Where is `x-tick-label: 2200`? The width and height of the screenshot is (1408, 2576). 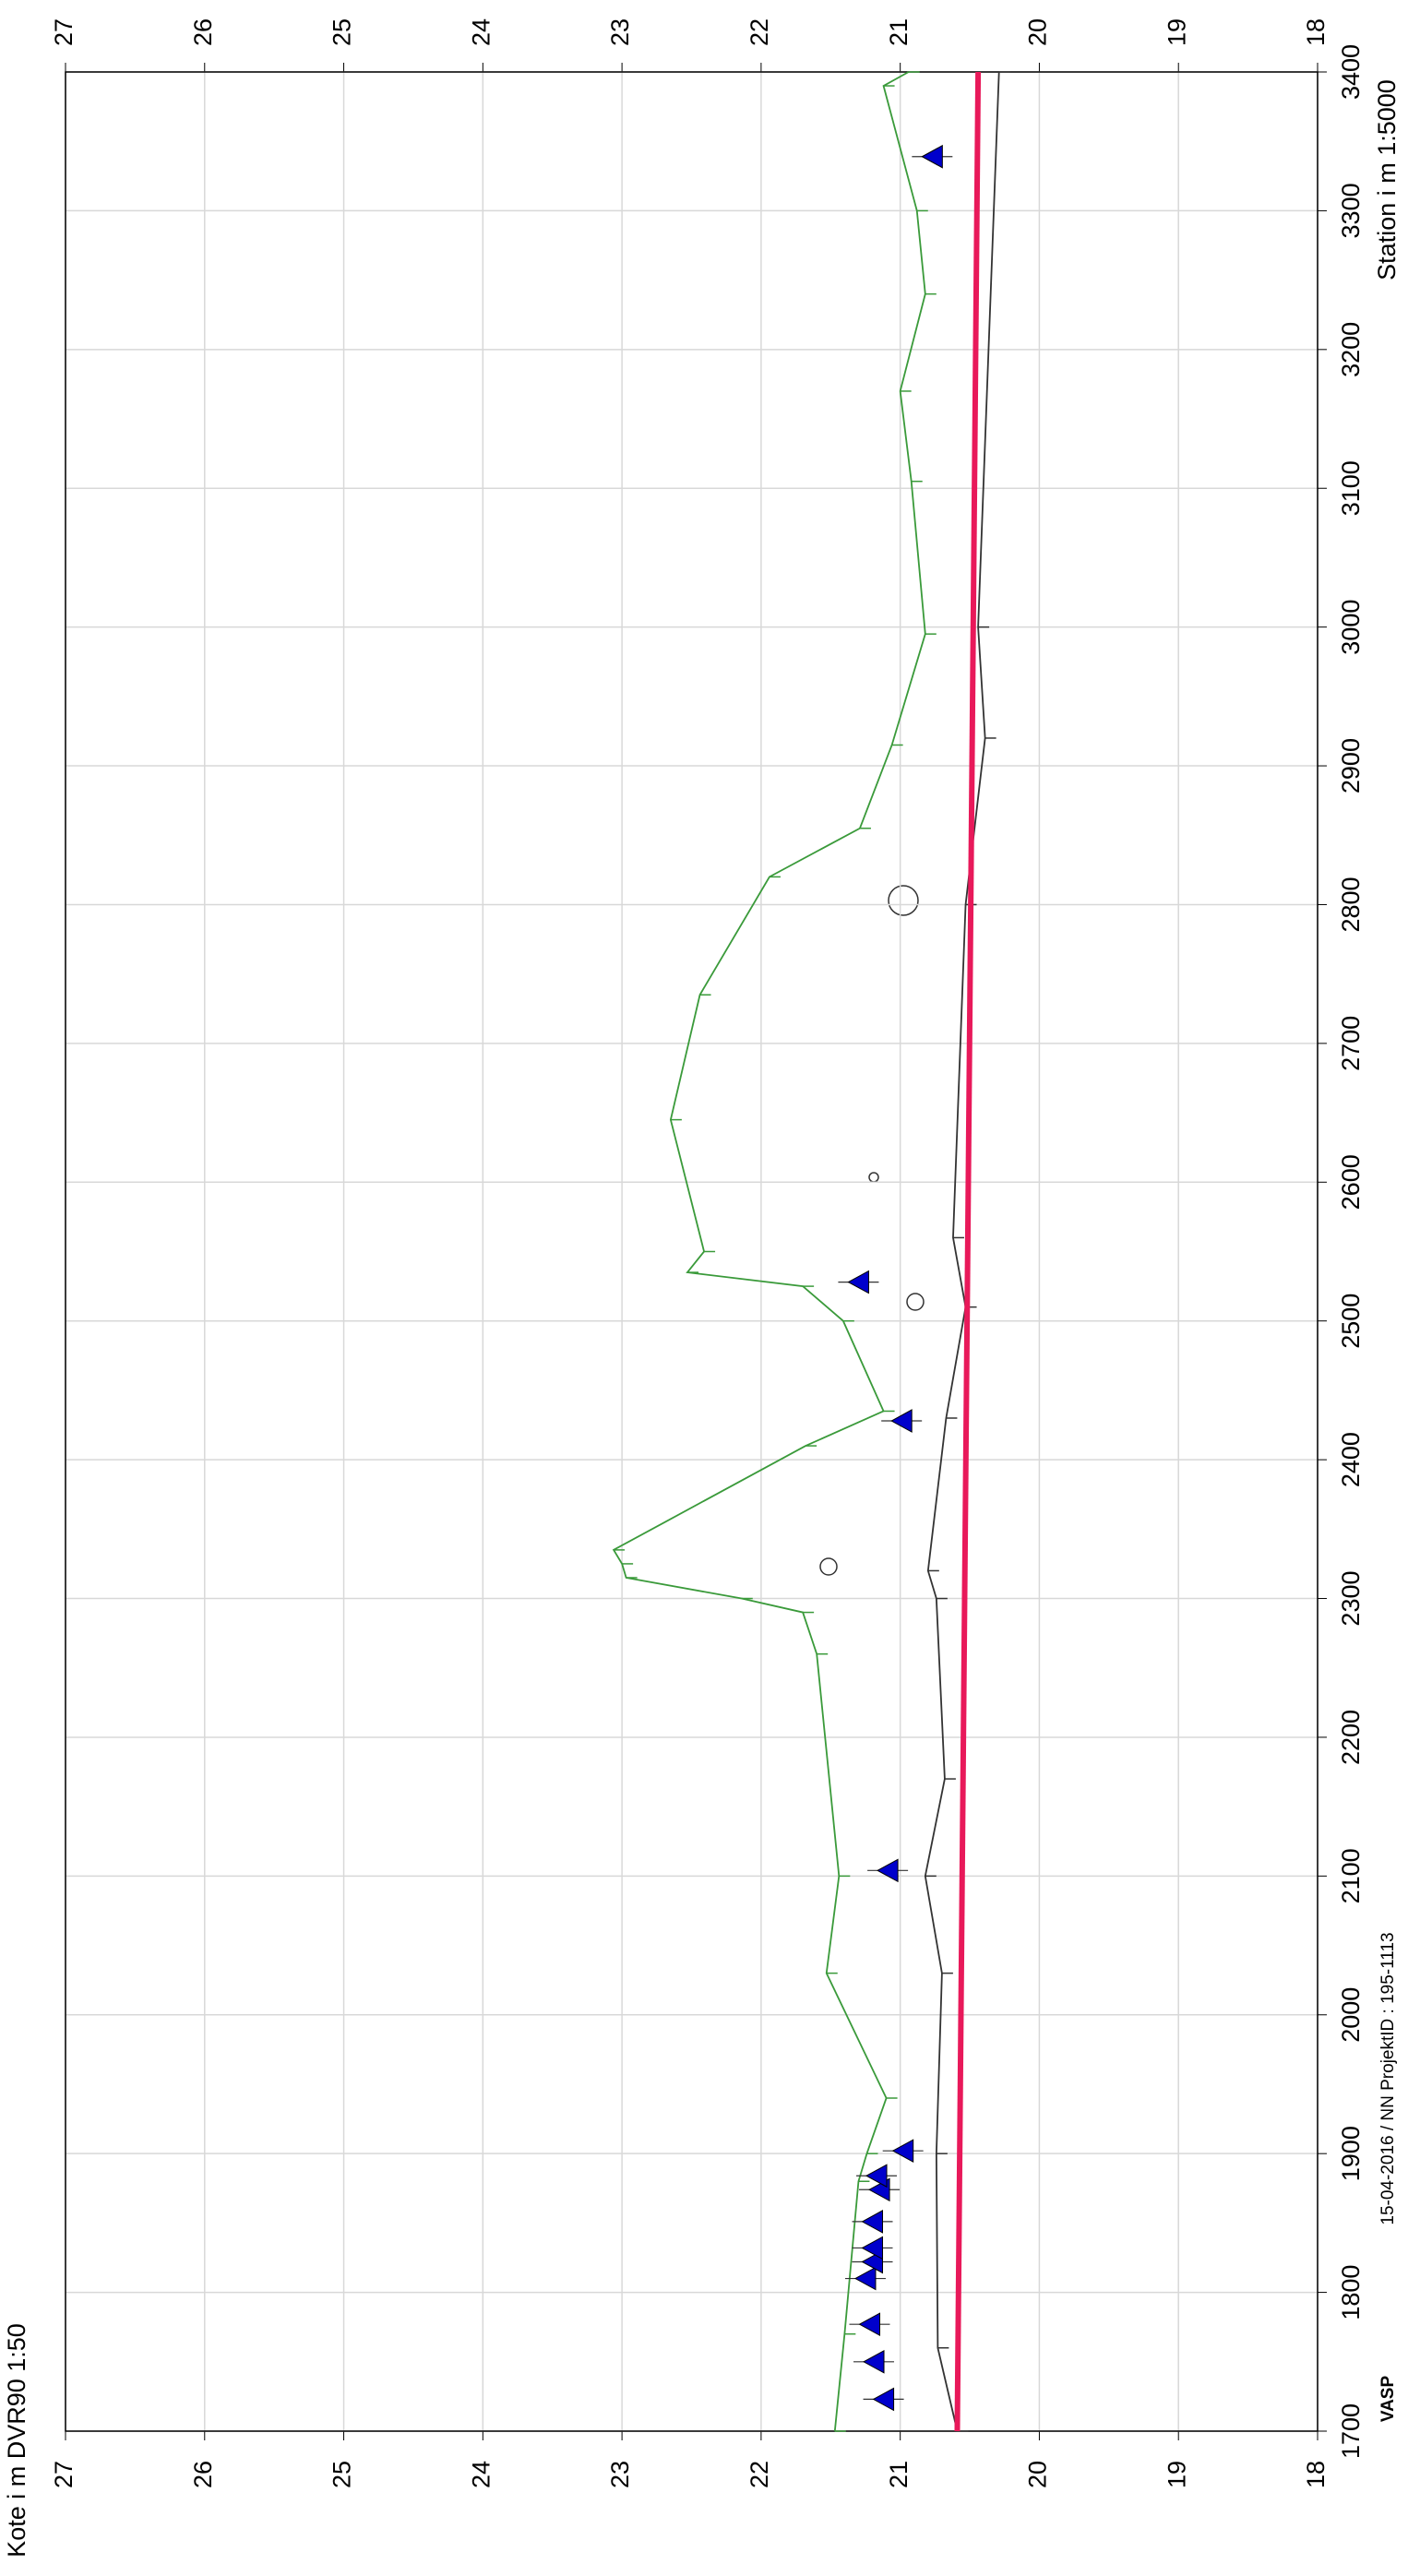 x-tick-label: 2200 is located at coordinates (1351, 1738).